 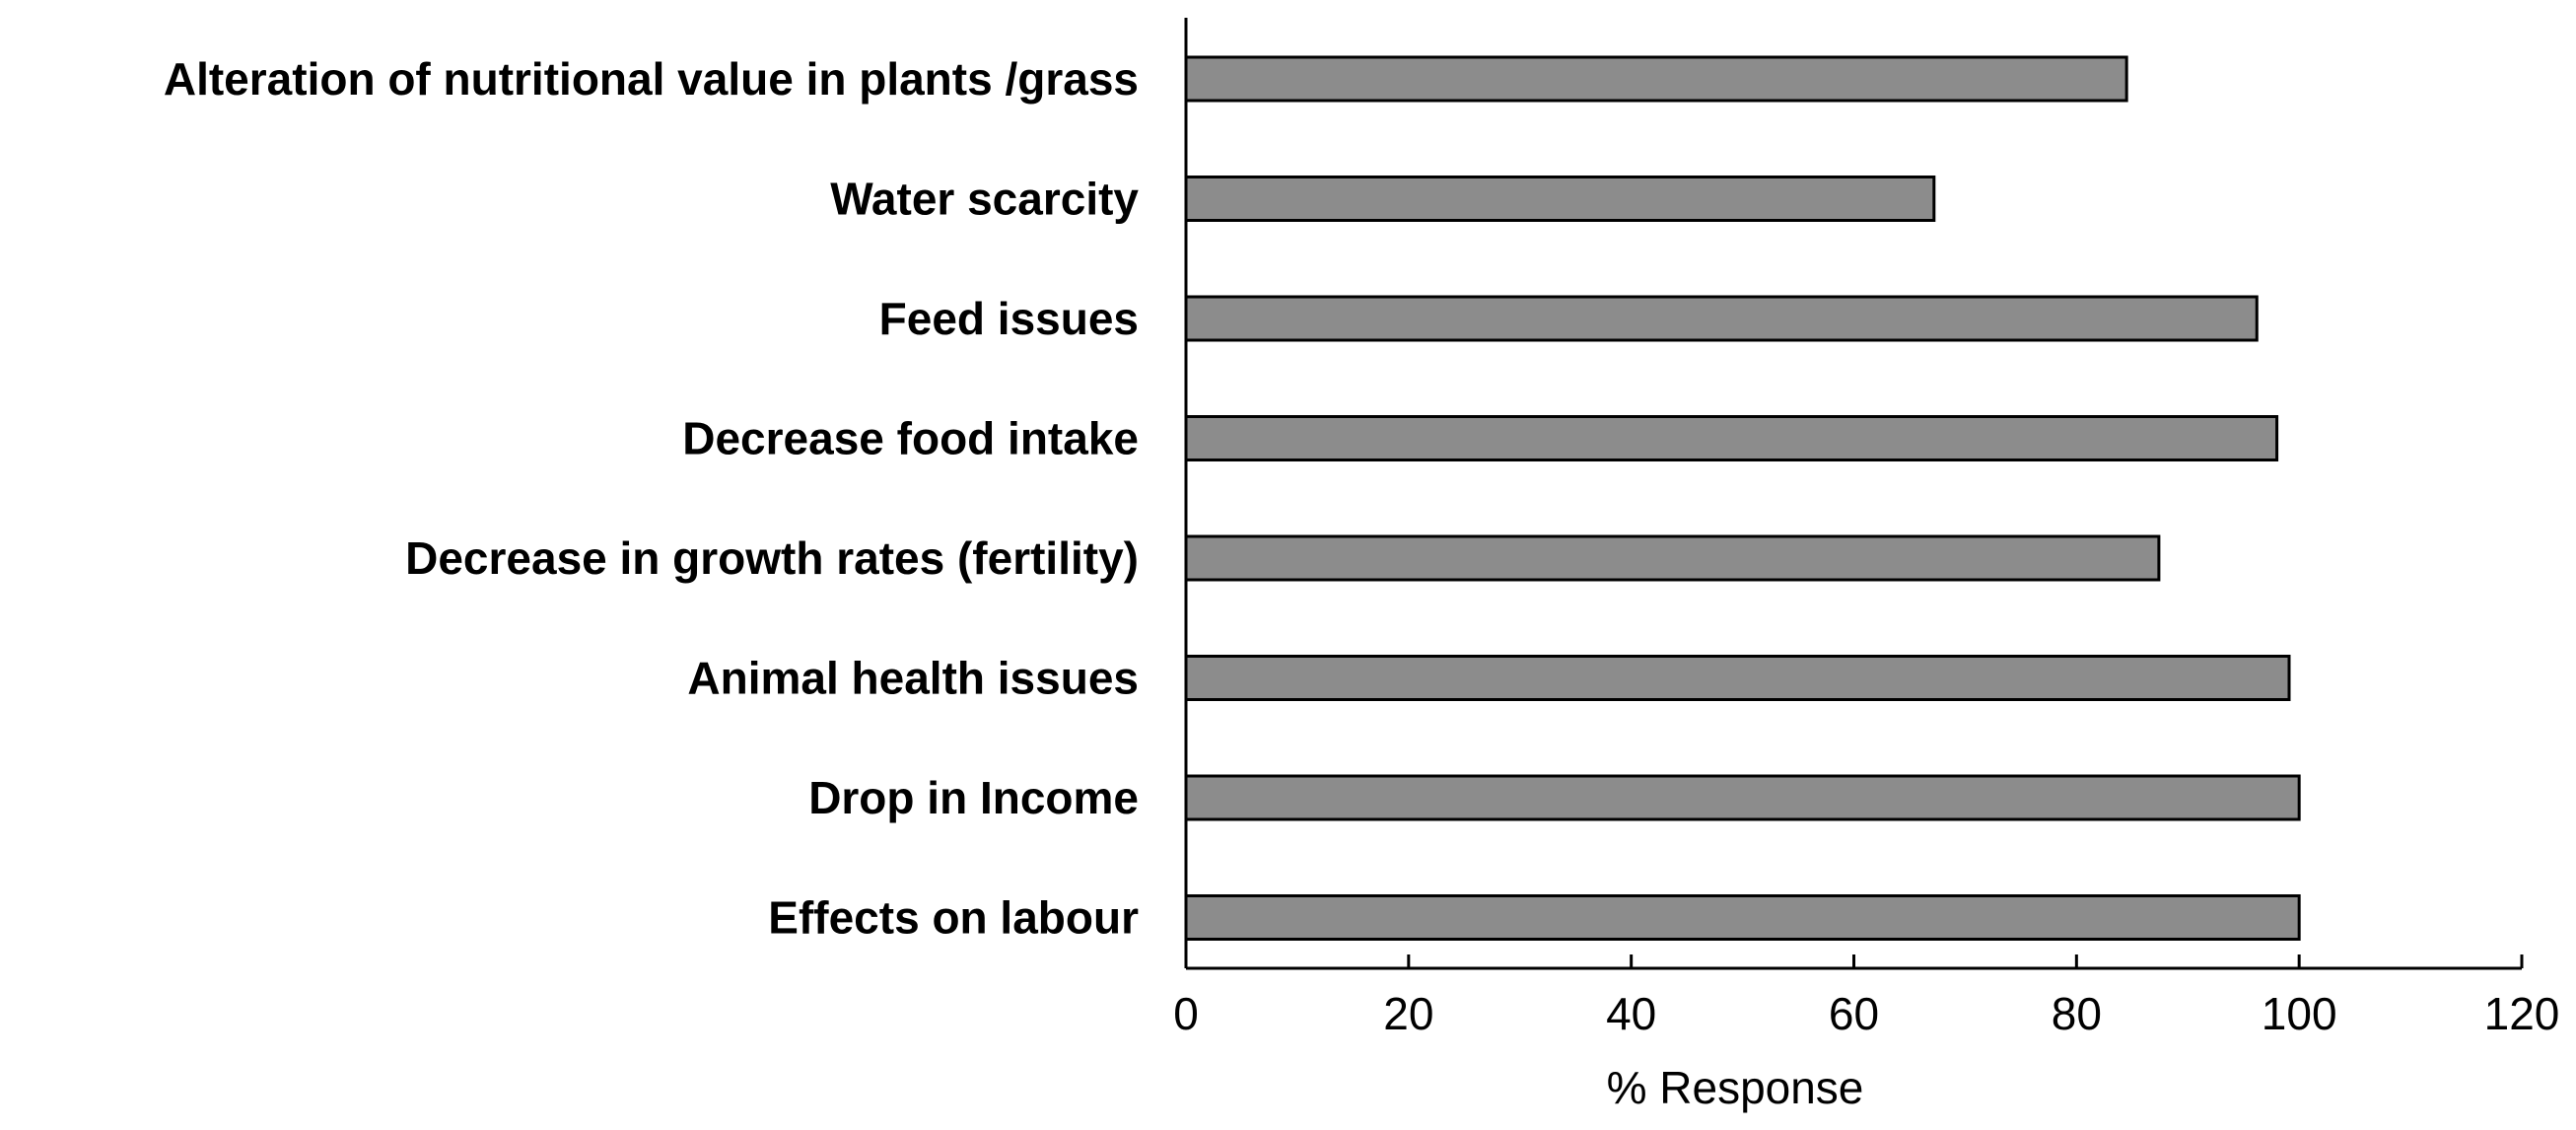 What do you see at coordinates (1854, 1014) in the screenshot?
I see `x-tick-label-60: 60` at bounding box center [1854, 1014].